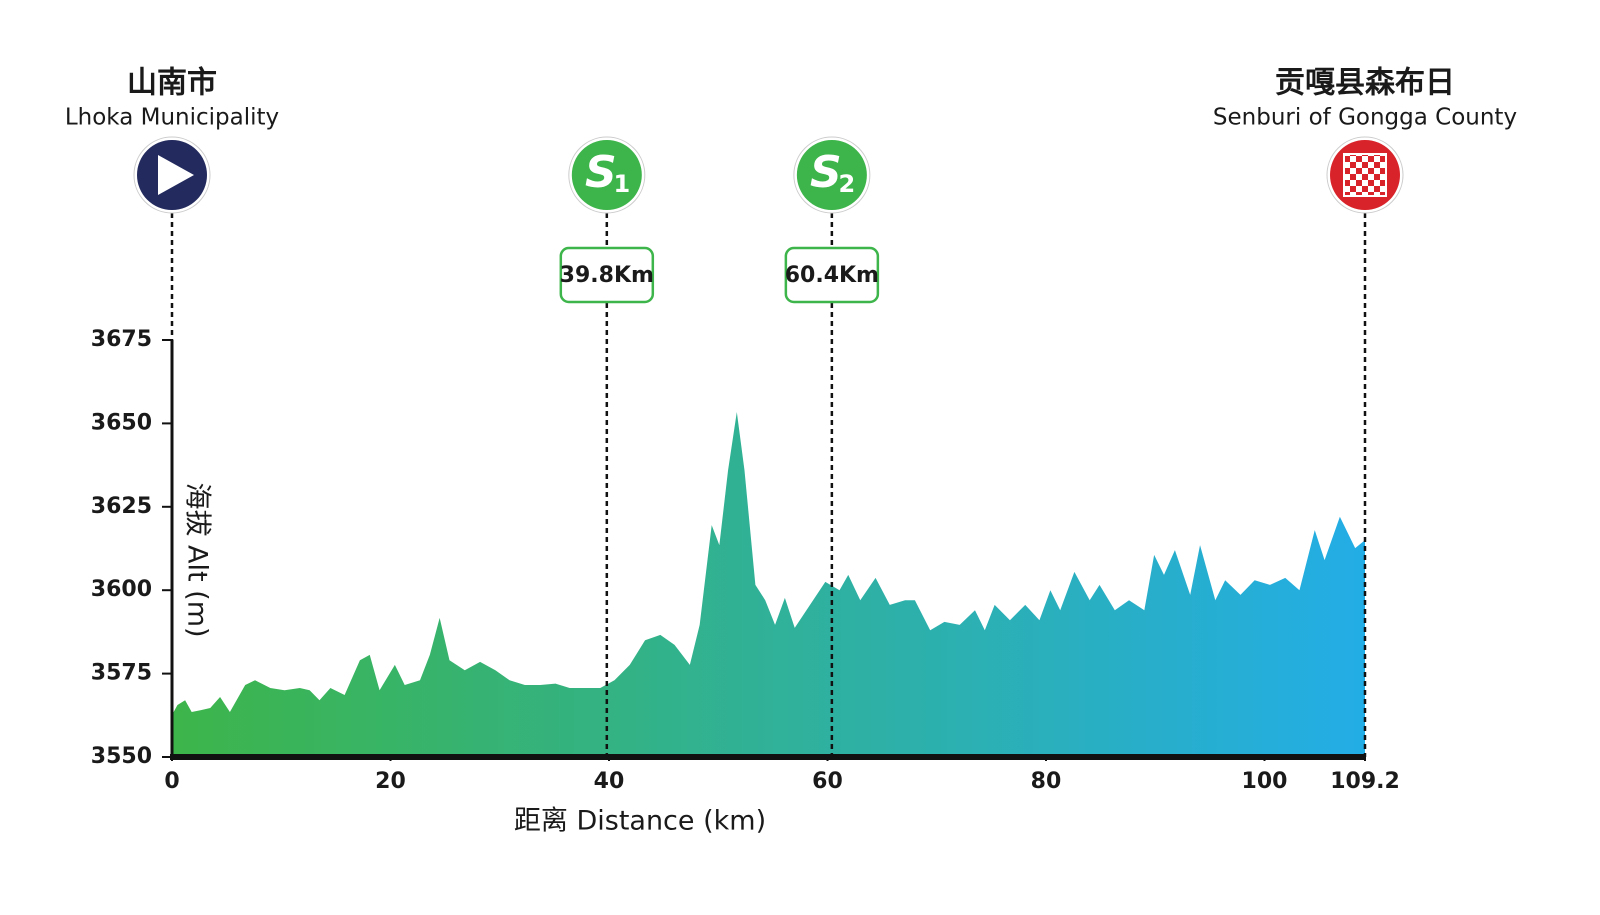 The width and height of the screenshot is (1600, 915). What do you see at coordinates (197, 559) in the screenshot?
I see `y-axis-label: 海拔 Alt (m)` at bounding box center [197, 559].